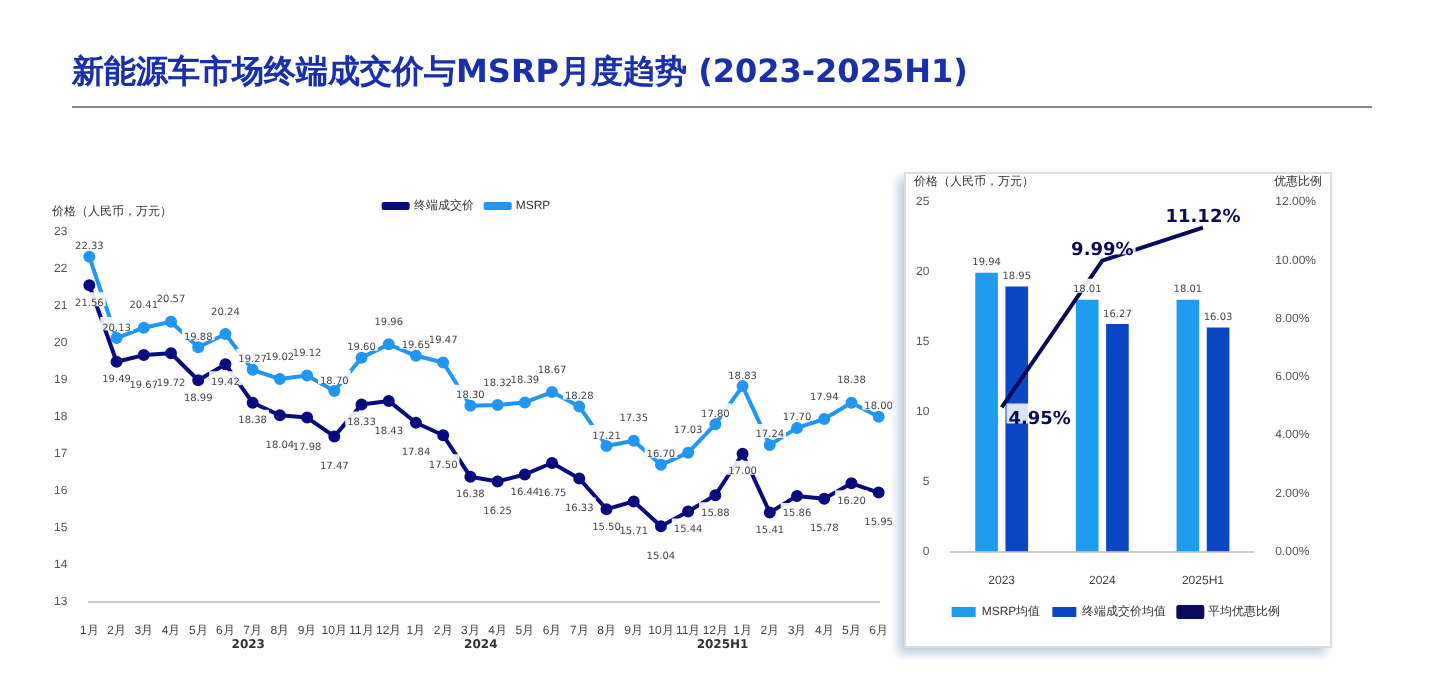 The height and width of the screenshot is (678, 1440). What do you see at coordinates (1039, 420) in the screenshot?
I see `data-label: 4.95%` at bounding box center [1039, 420].